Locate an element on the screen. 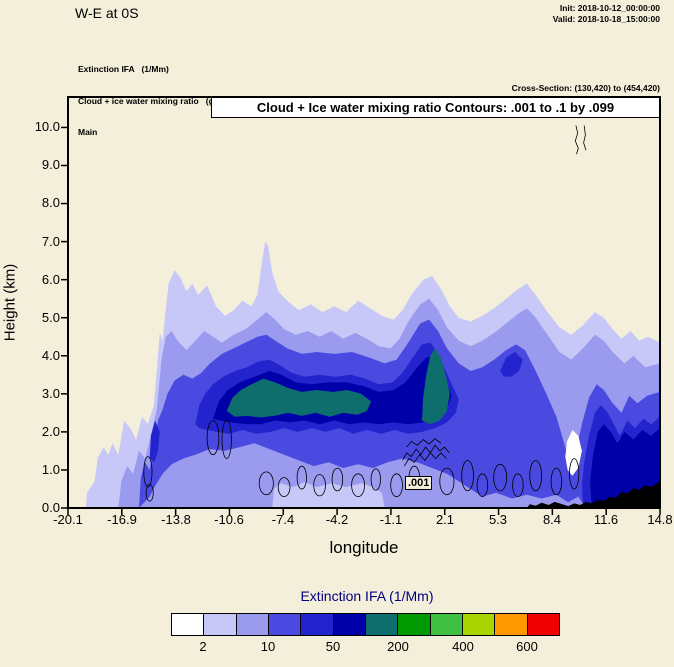 The image size is (674, 667). x-tick-label: 8.4 is located at coordinates (552, 519).